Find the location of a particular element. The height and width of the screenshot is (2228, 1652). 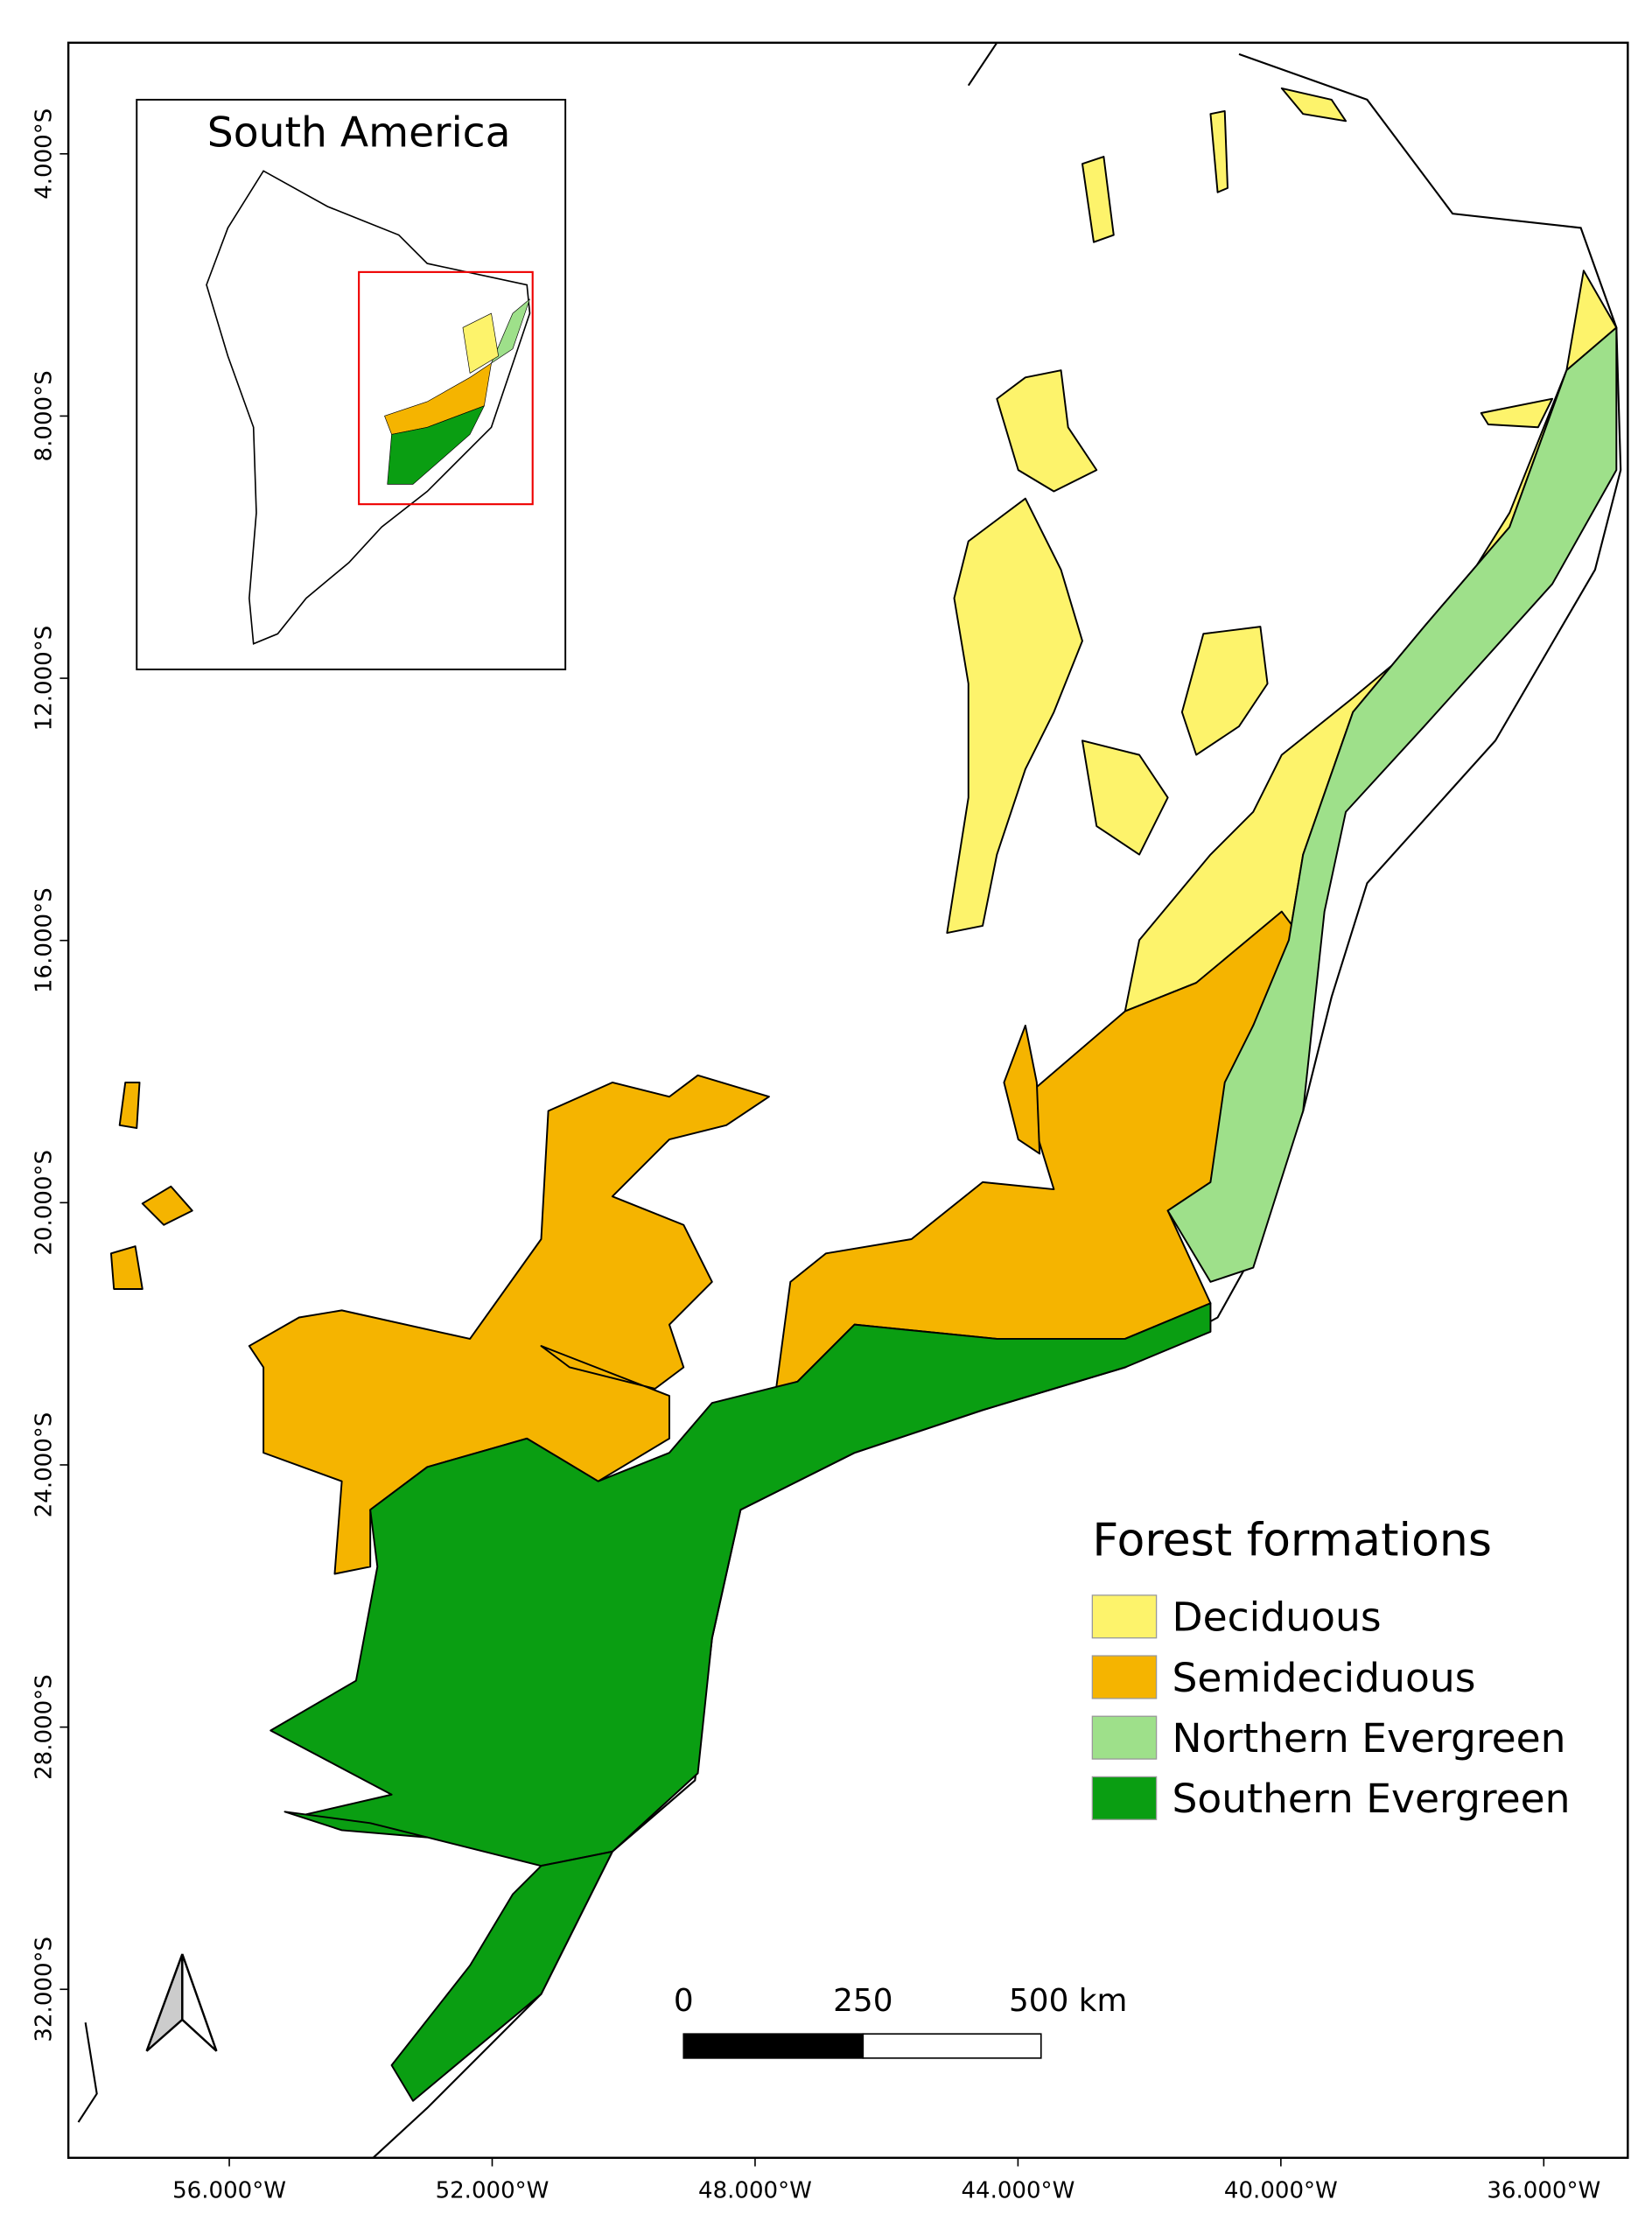

lon-label: 56.000°W is located at coordinates (229, 2190).